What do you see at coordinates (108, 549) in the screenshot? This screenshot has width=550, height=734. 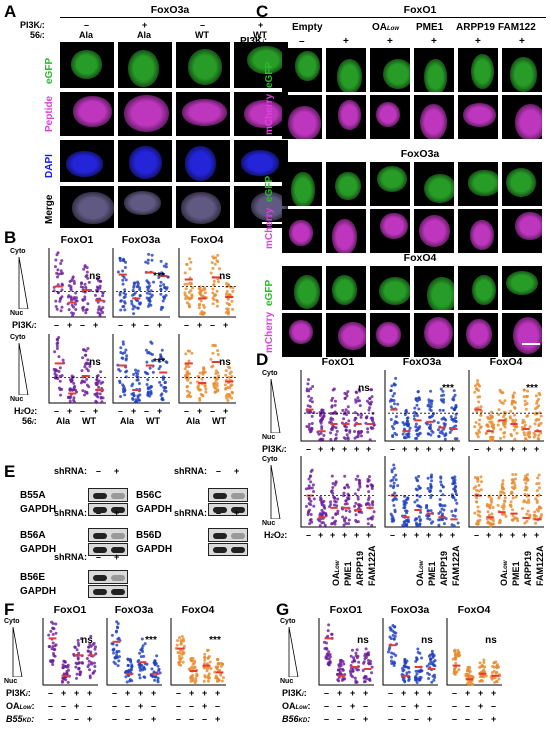 I see `western-blot-control` at bounding box center [108, 549].